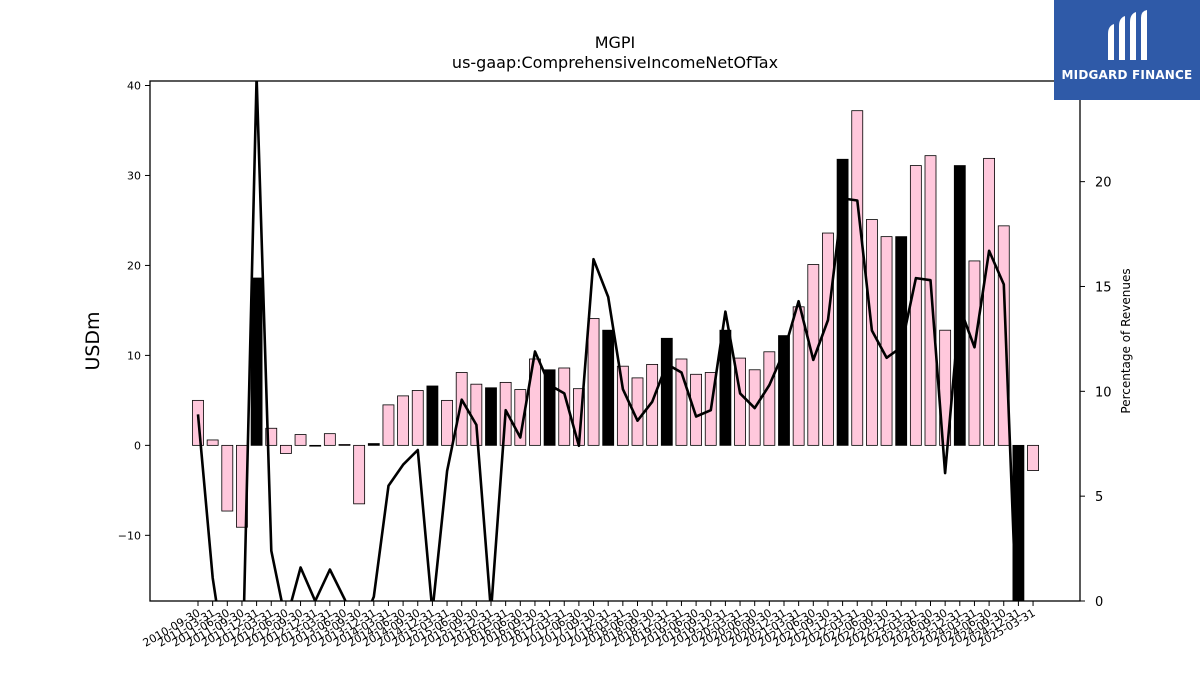 The width and height of the screenshot is (1200, 675). What do you see at coordinates (615, 42) in the screenshot?
I see `chart-title: MGPI` at bounding box center [615, 42].